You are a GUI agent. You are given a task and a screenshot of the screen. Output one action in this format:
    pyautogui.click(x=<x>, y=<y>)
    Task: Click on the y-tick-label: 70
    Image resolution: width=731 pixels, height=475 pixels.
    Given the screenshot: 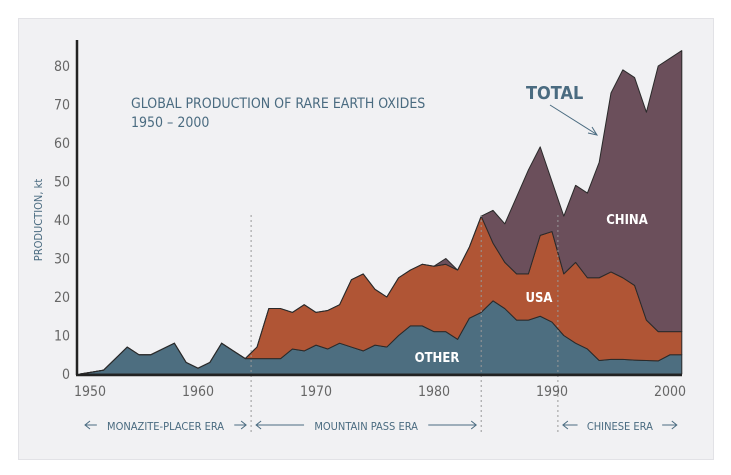 What is the action you would take?
    pyautogui.click(x=62, y=106)
    